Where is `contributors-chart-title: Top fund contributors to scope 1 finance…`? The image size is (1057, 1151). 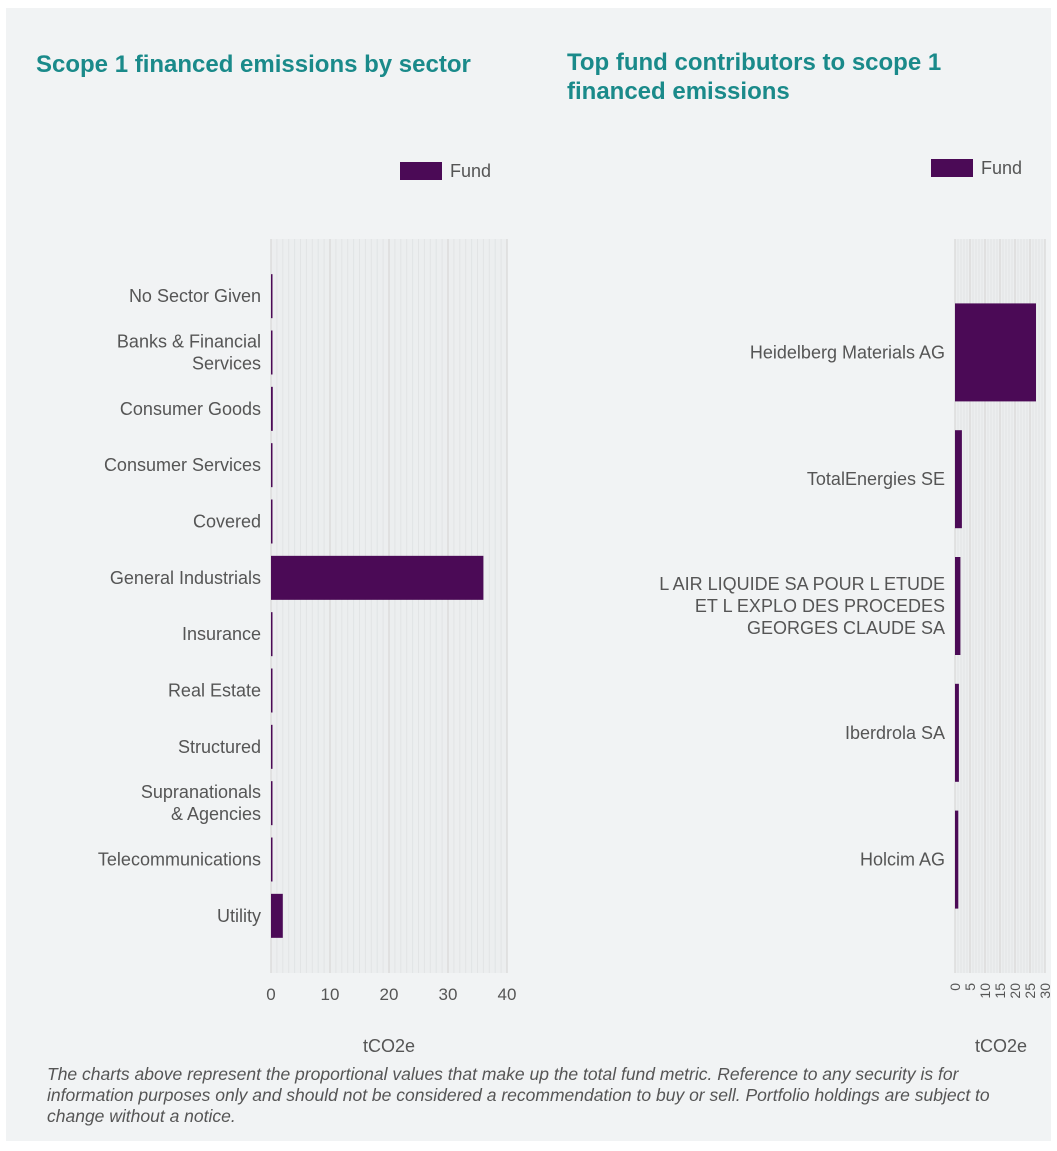 contributors-chart-title: Top fund contributors to scope 1 finance… is located at coordinates (754, 77).